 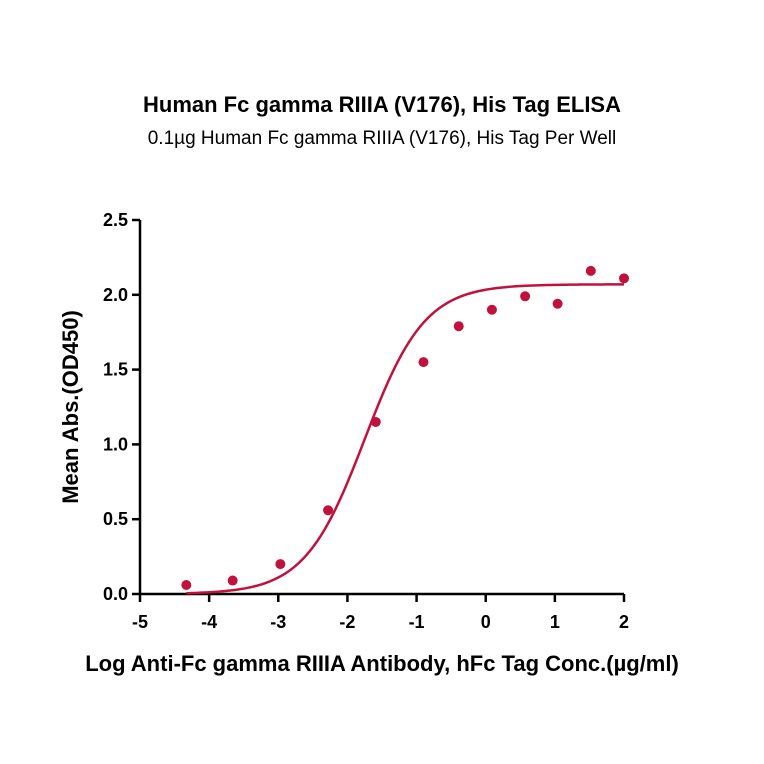 I want to click on x-tick-label: -4, so click(x=209, y=622).